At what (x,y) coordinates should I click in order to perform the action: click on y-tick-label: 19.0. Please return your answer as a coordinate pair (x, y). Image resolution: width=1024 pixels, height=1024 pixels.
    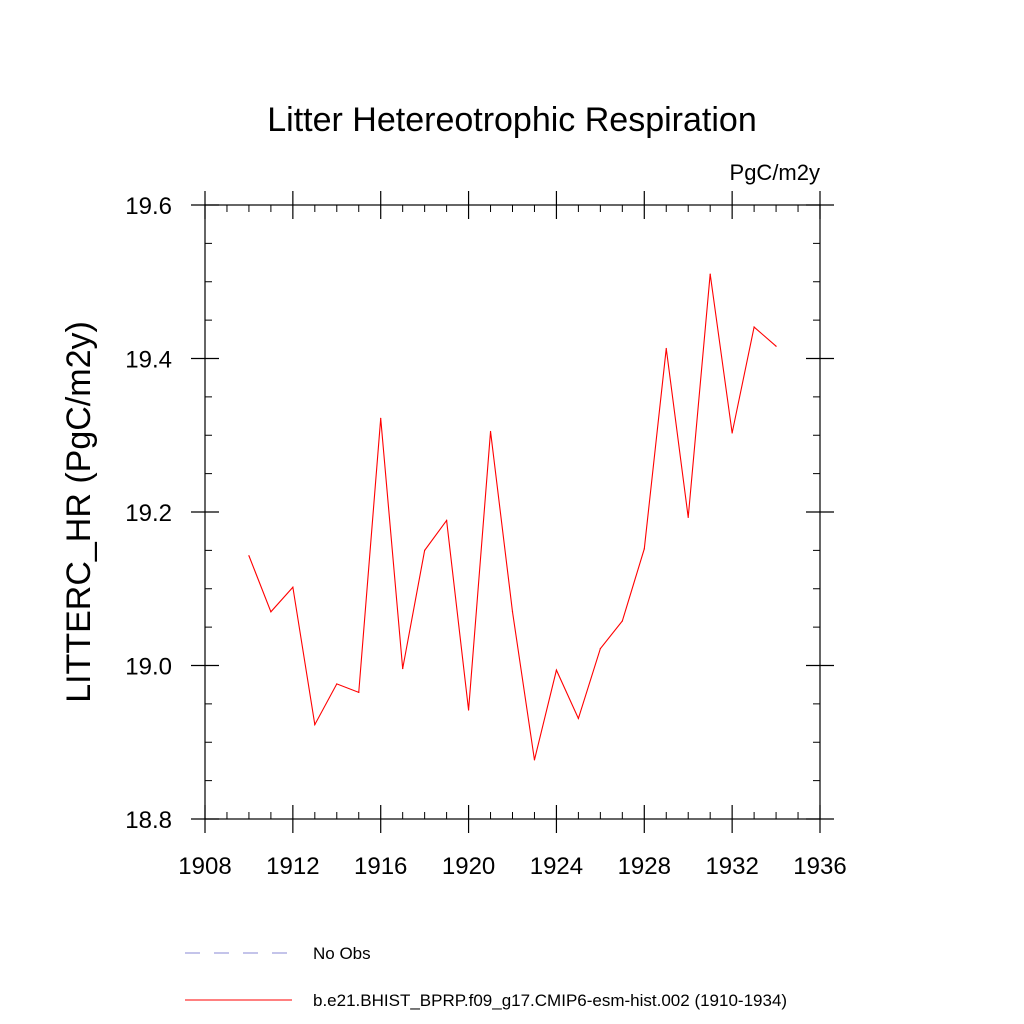
    Looking at the image, I should click on (148, 667).